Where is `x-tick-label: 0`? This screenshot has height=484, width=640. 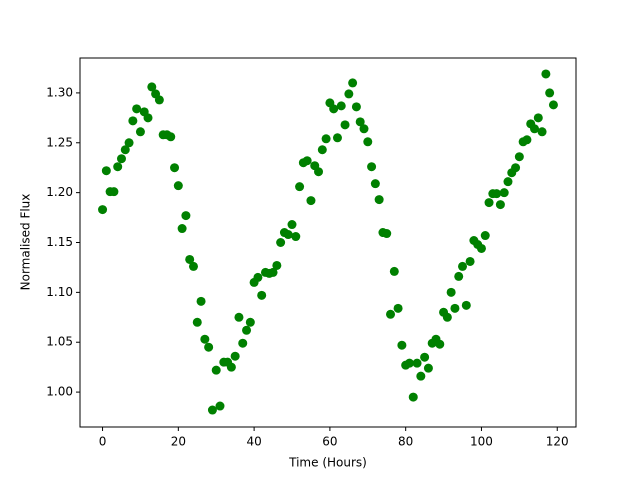 x-tick-label: 0 is located at coordinates (103, 442).